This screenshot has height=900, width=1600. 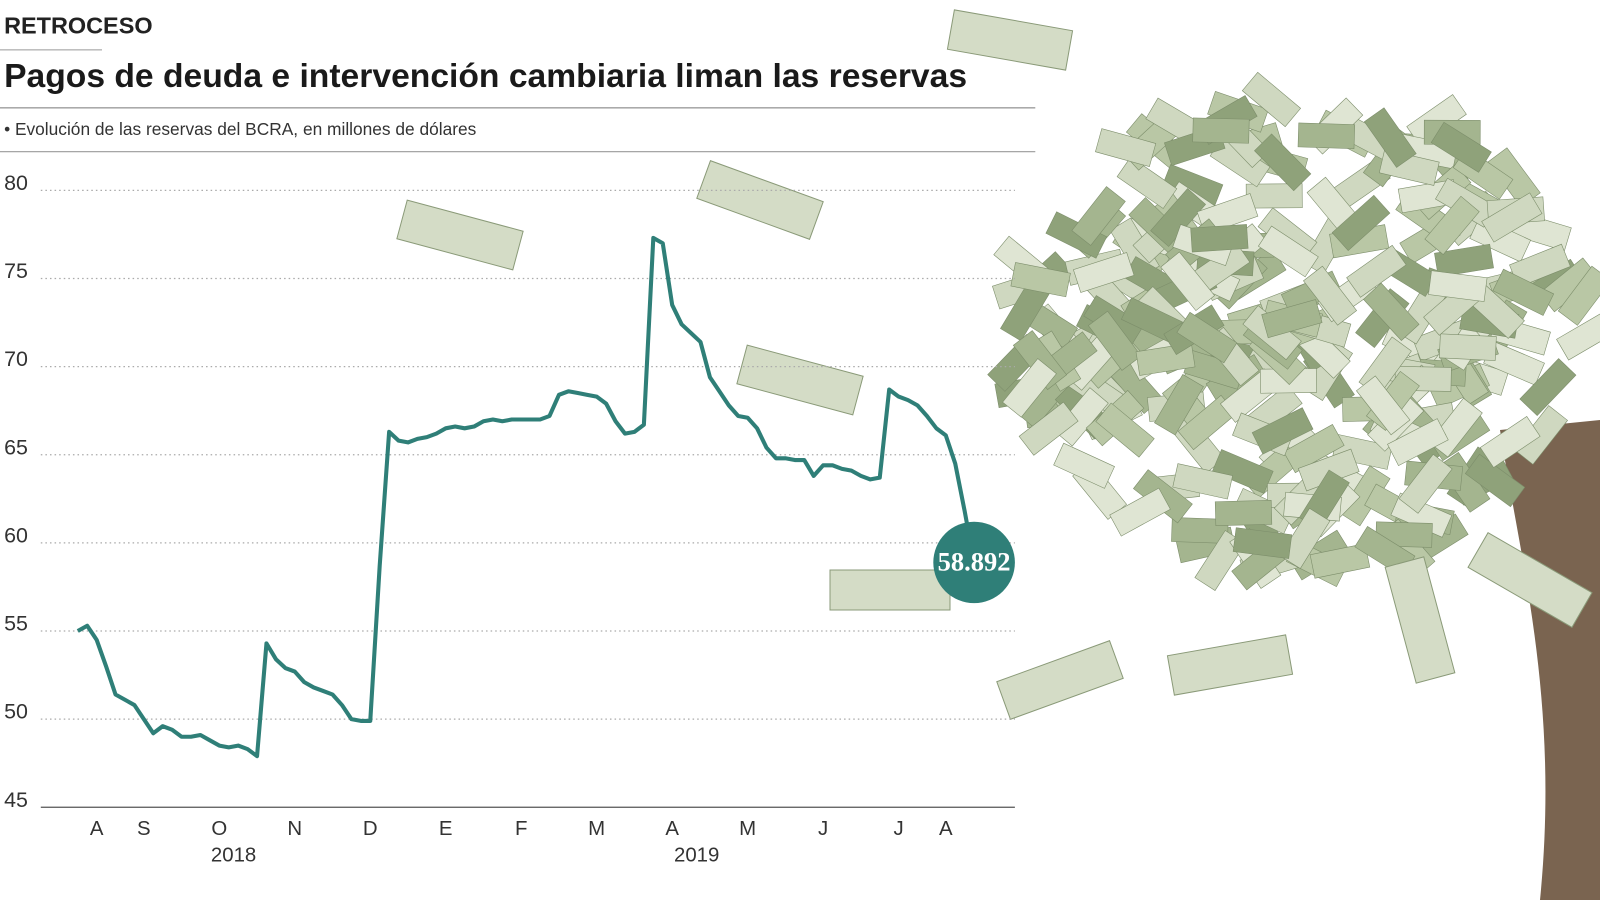 What do you see at coordinates (370, 829) in the screenshot?
I see `x-tick-label: D` at bounding box center [370, 829].